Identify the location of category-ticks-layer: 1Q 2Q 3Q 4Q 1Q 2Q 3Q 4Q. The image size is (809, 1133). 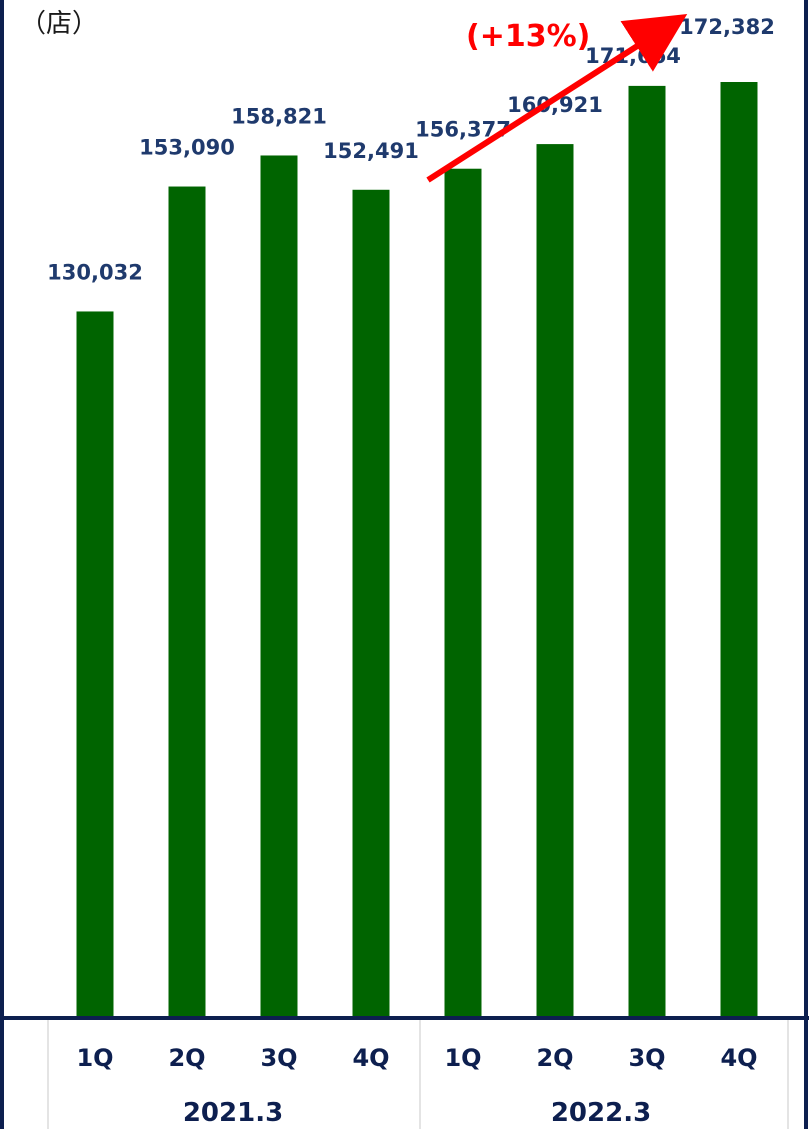
(416, 1058).